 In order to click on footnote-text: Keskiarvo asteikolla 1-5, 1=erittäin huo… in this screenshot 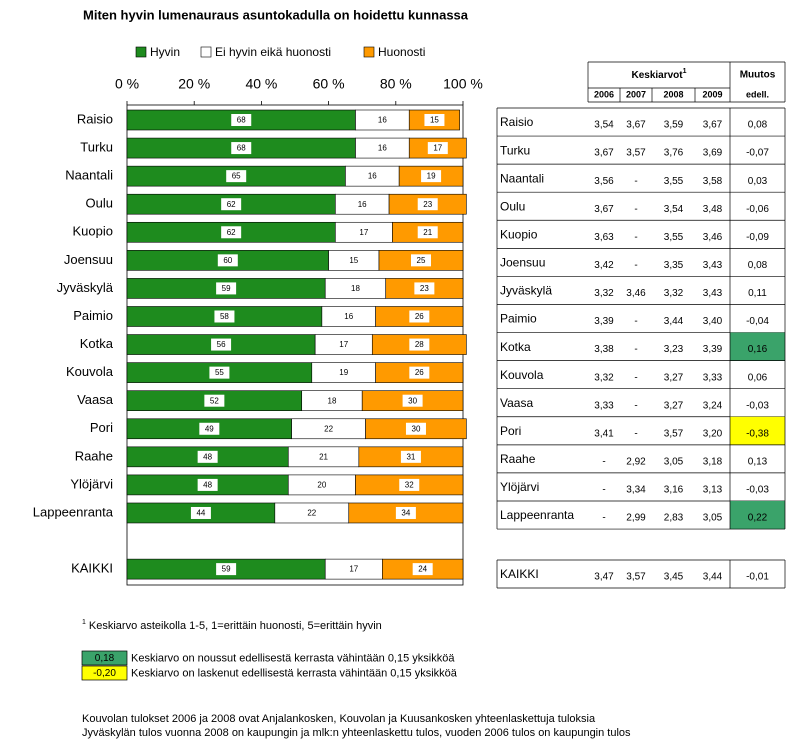, I will do `click(235, 626)`.